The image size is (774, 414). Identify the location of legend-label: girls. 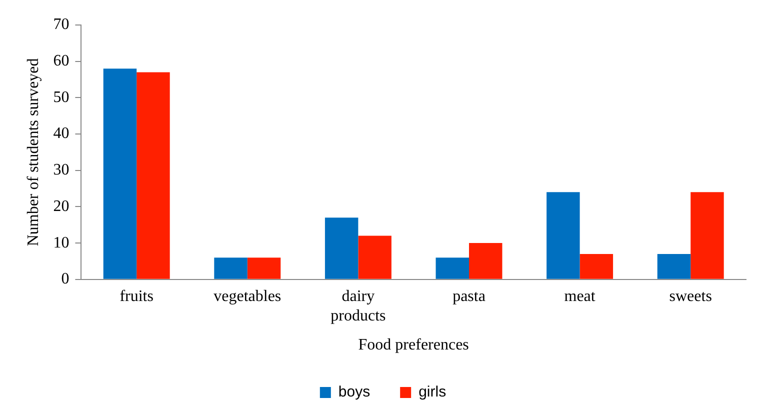
(432, 392).